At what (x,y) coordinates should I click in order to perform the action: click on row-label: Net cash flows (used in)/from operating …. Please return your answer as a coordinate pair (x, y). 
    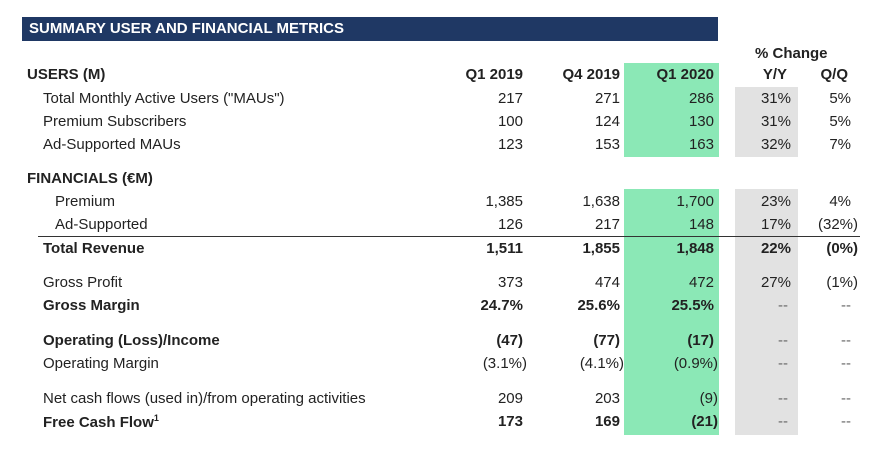
    Looking at the image, I should click on (204, 398).